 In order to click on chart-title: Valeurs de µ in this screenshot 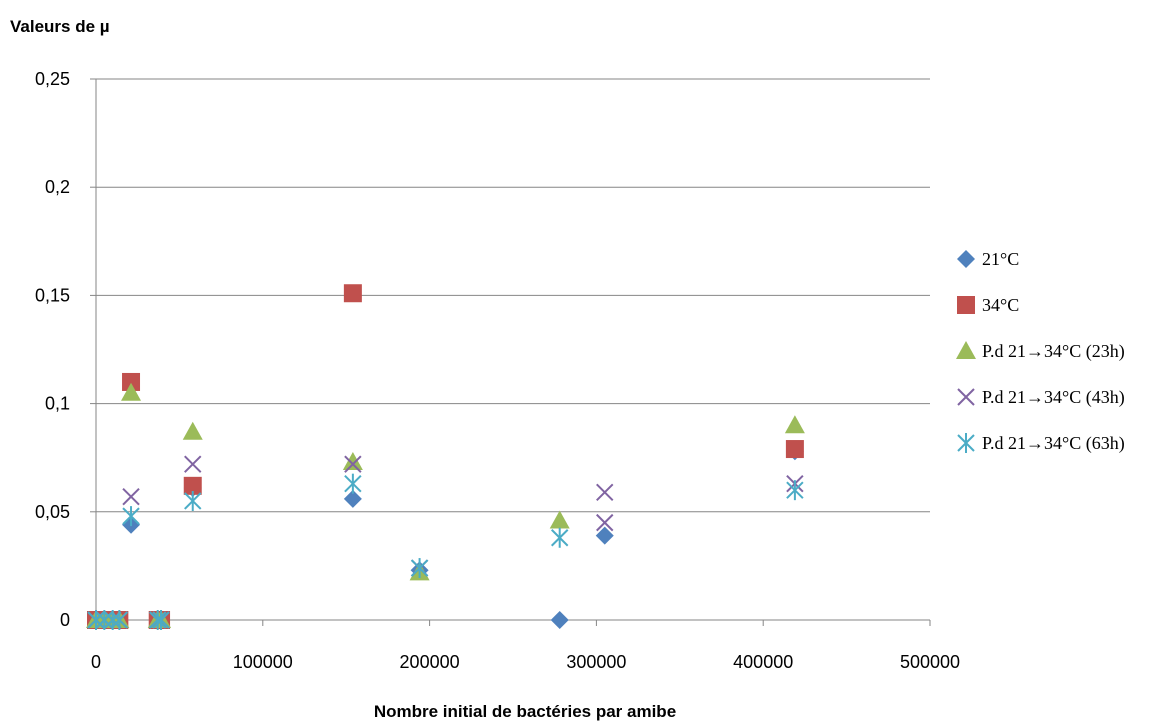, I will do `click(60, 26)`.